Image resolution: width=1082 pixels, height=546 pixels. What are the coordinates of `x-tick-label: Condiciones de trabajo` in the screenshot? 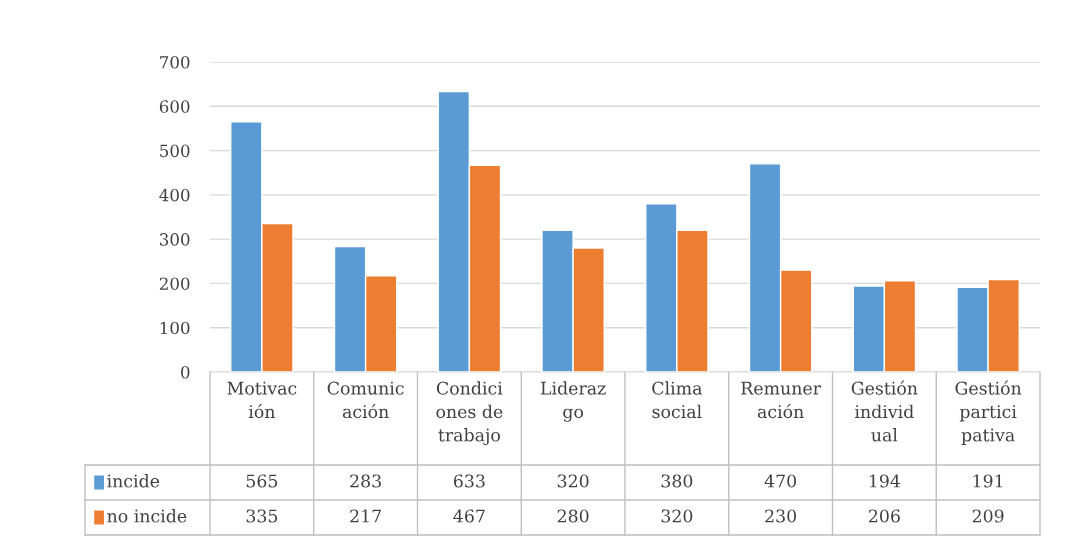 It's located at (469, 413).